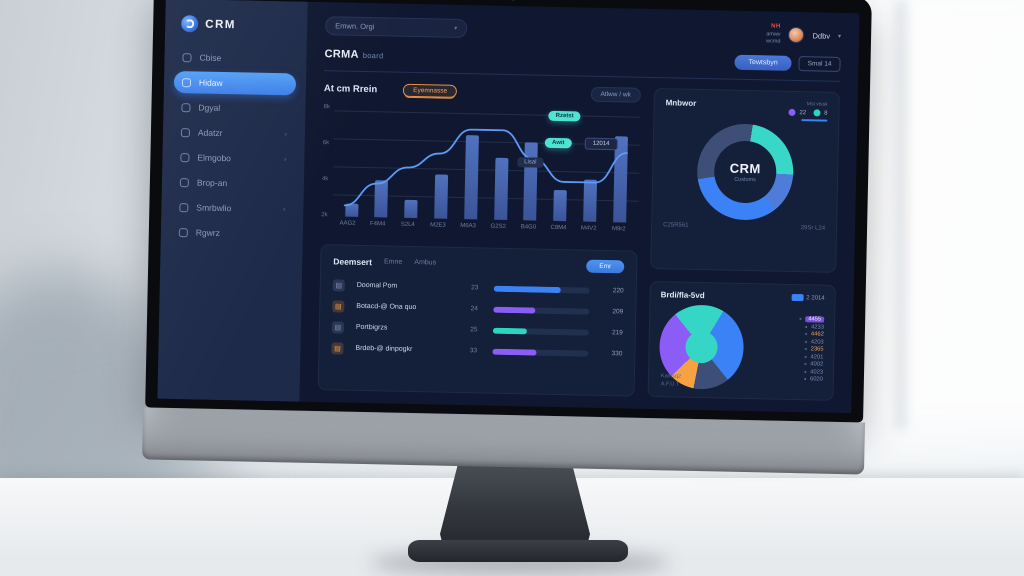  I want to click on primary-action-button: Tewtsbyn, so click(763, 62).